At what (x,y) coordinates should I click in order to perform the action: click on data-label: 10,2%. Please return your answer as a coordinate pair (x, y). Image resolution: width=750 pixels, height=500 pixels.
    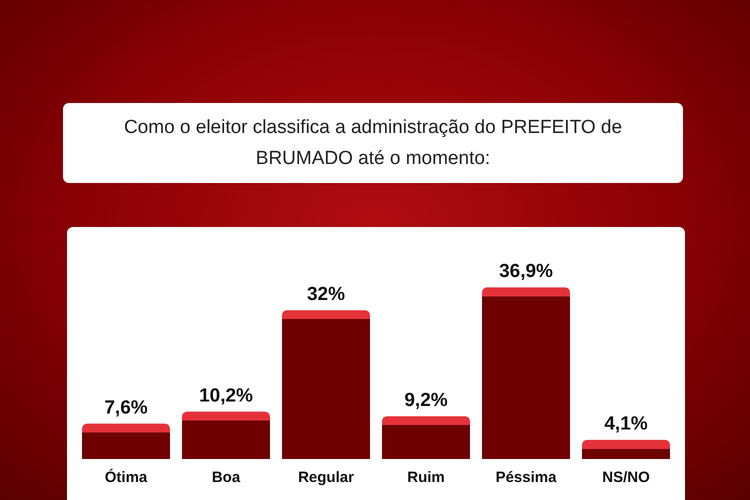
    Looking at the image, I should click on (226, 395).